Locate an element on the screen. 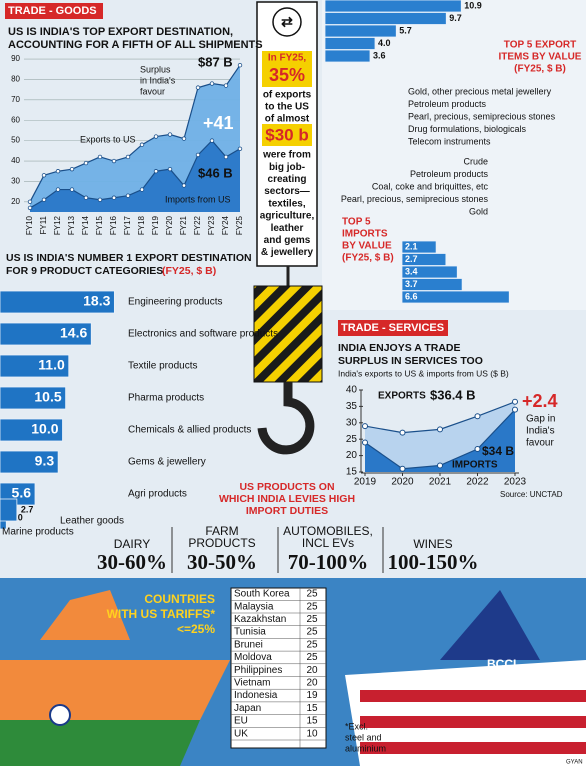 This screenshot has height=766, width=586. x-tick-label: FY20 is located at coordinates (169, 225).